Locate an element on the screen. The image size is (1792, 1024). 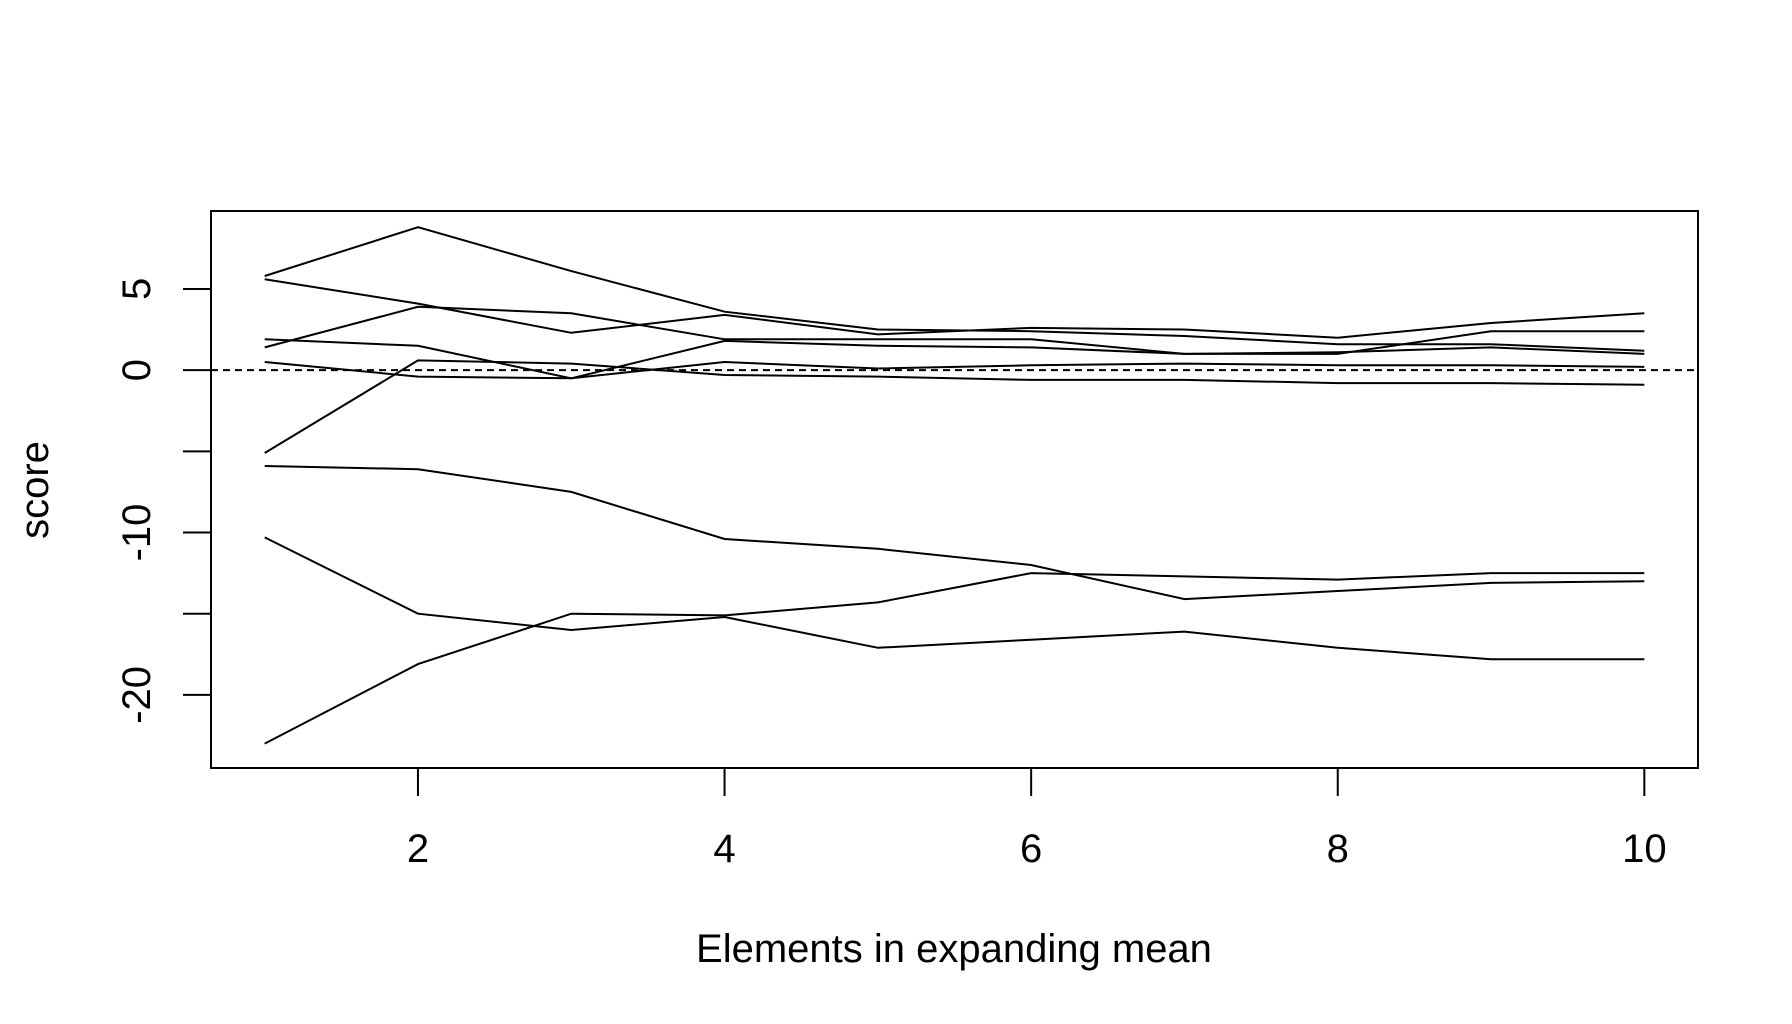
x-tick-label: 4 is located at coordinates (724, 849).